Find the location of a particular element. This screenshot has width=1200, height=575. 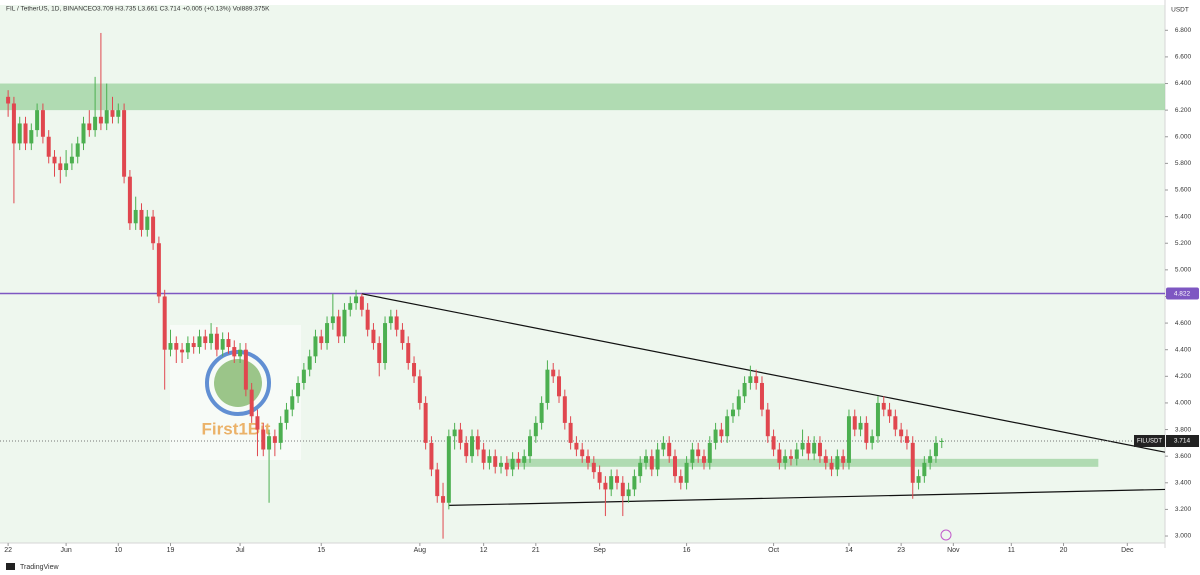

x-tick-label: Oct is located at coordinates (773, 550).